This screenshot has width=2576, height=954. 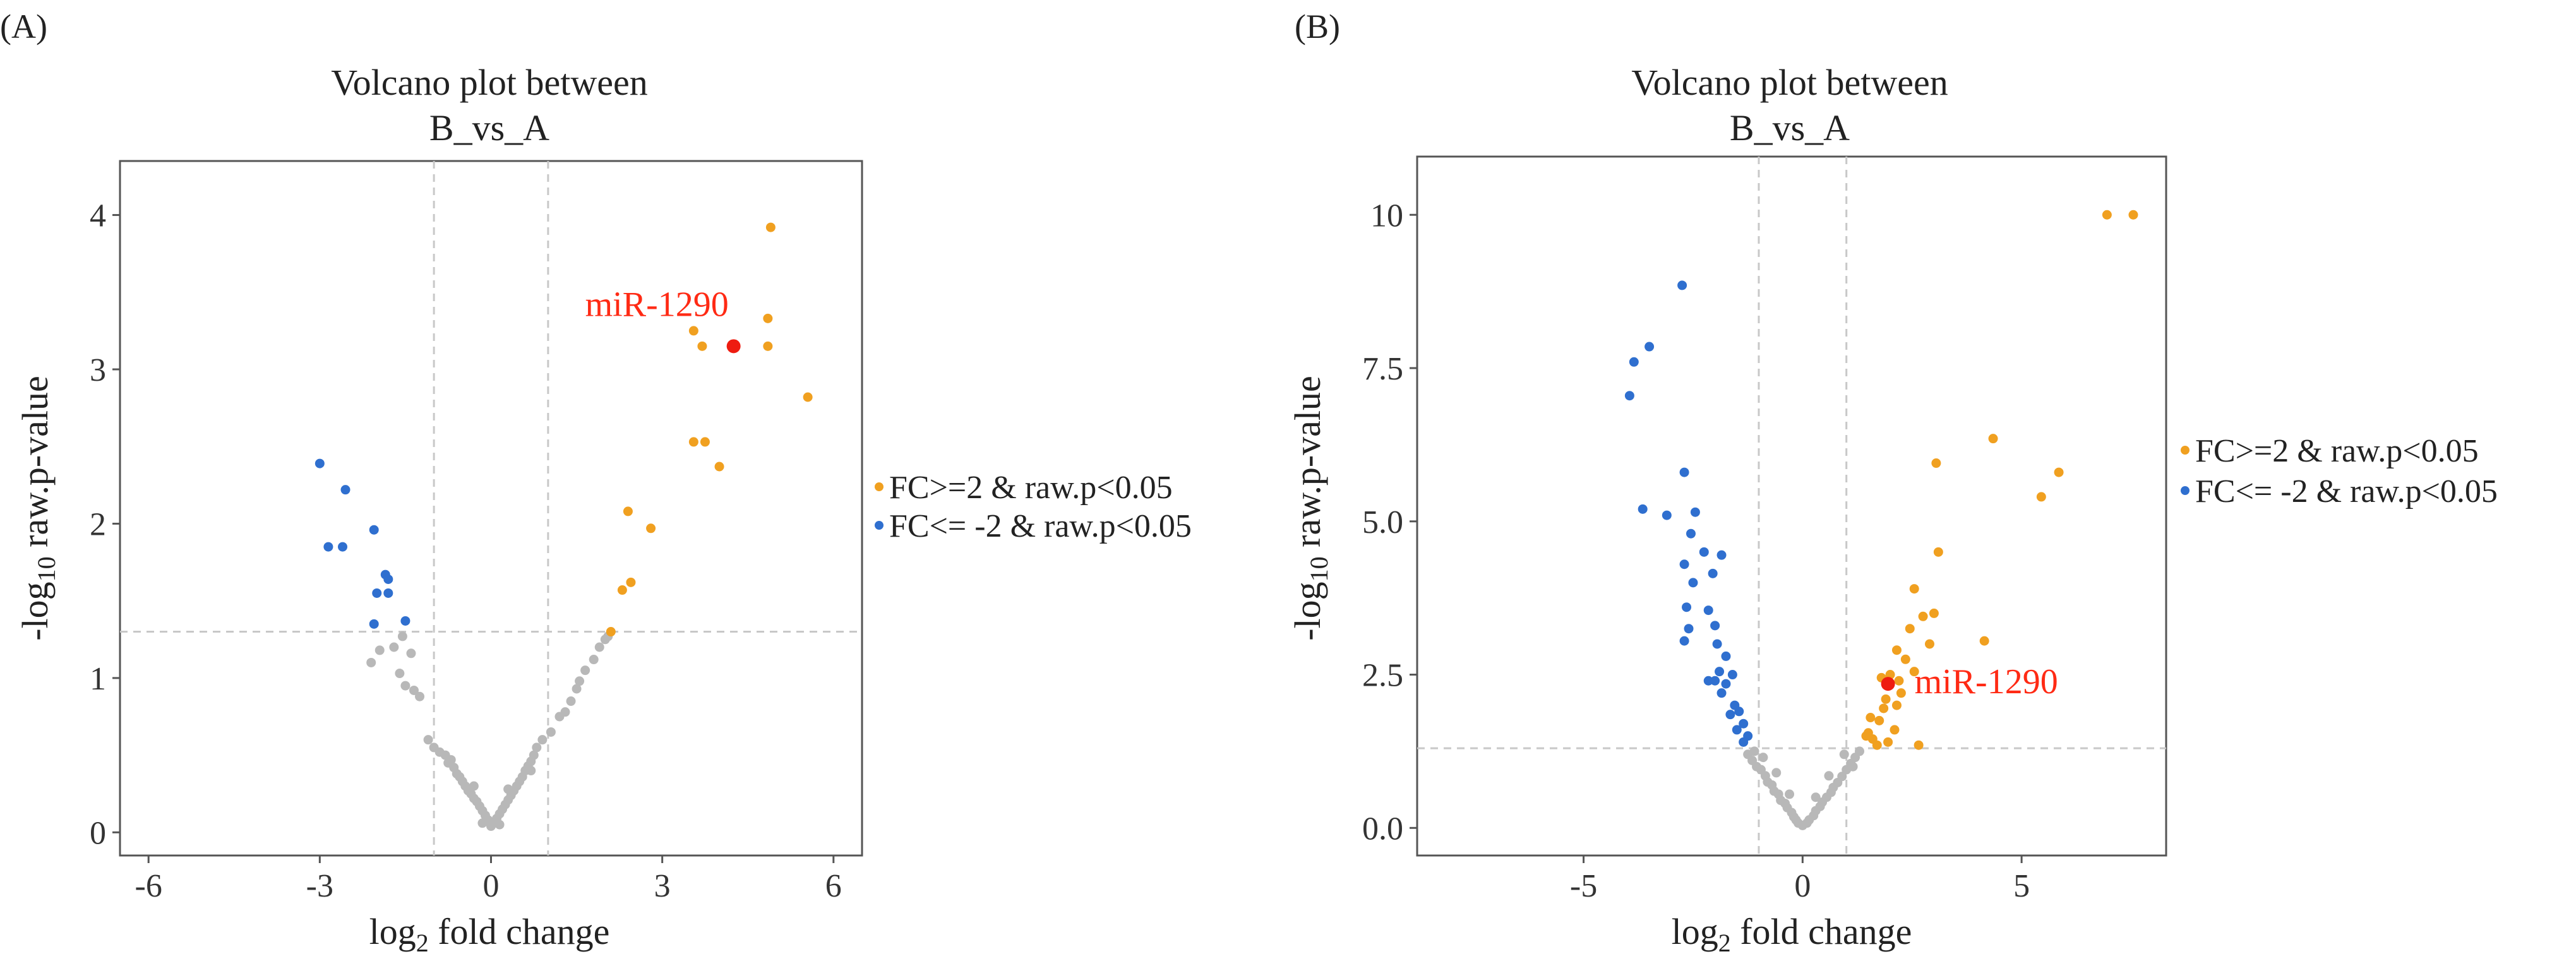 What do you see at coordinates (1382, 829) in the screenshot?
I see `y-tick-label: 0.0` at bounding box center [1382, 829].